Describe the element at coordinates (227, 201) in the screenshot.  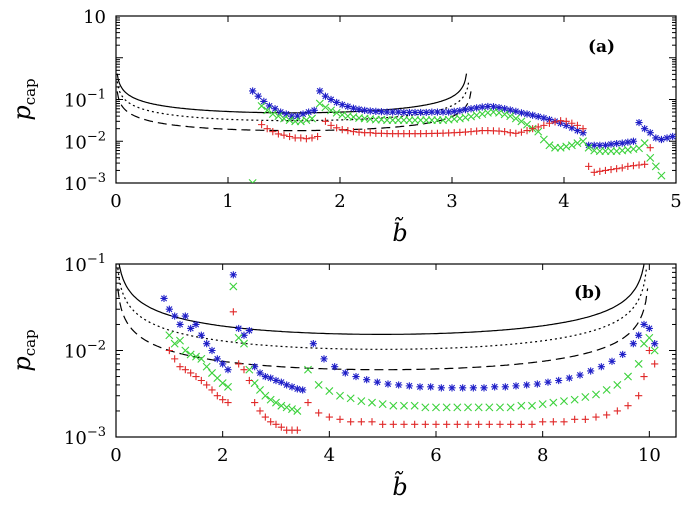
I see `x-tick-label: 1` at that location.